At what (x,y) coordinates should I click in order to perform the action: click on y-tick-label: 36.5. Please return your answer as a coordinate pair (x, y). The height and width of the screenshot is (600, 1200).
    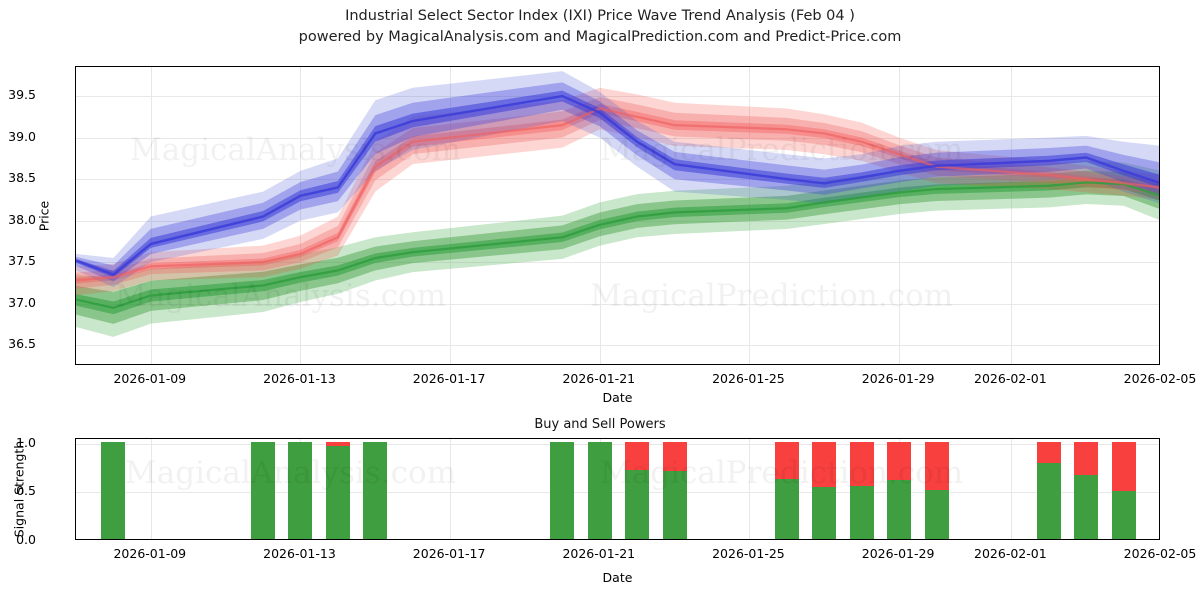
    Looking at the image, I should click on (22, 344).